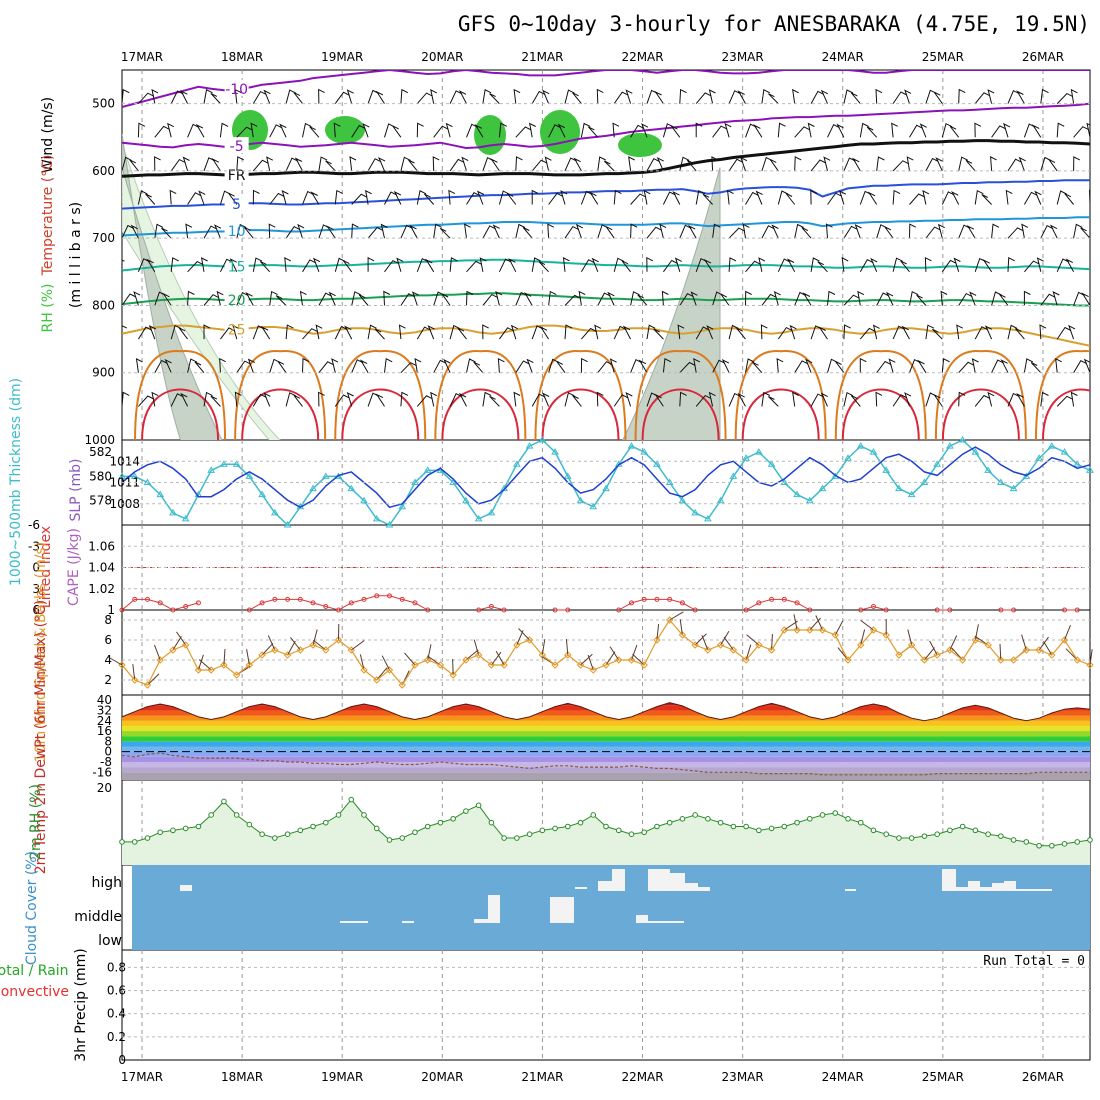 The width and height of the screenshot is (1100, 1100). What do you see at coordinates (743, 57) in the screenshot?
I see `top-day-label: 23MAR` at bounding box center [743, 57].